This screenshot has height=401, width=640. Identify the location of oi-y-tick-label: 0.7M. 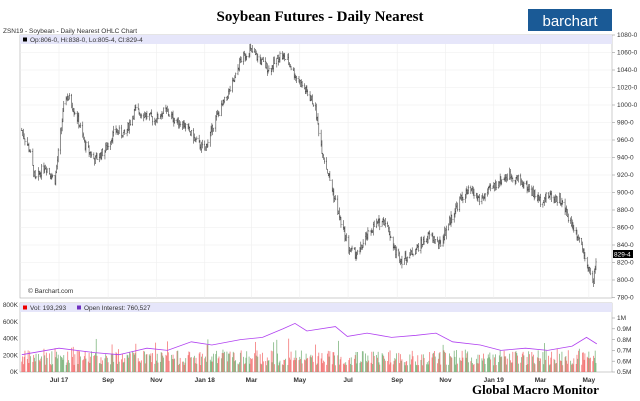
(624, 351).